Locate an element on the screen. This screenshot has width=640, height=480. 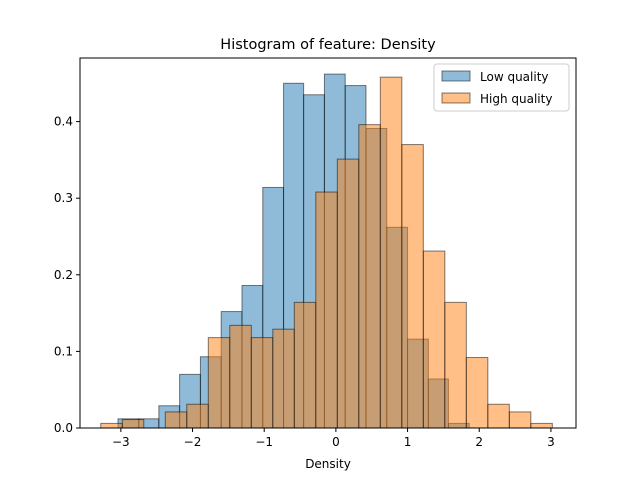
x-tick-label: 1 is located at coordinates (408, 442).